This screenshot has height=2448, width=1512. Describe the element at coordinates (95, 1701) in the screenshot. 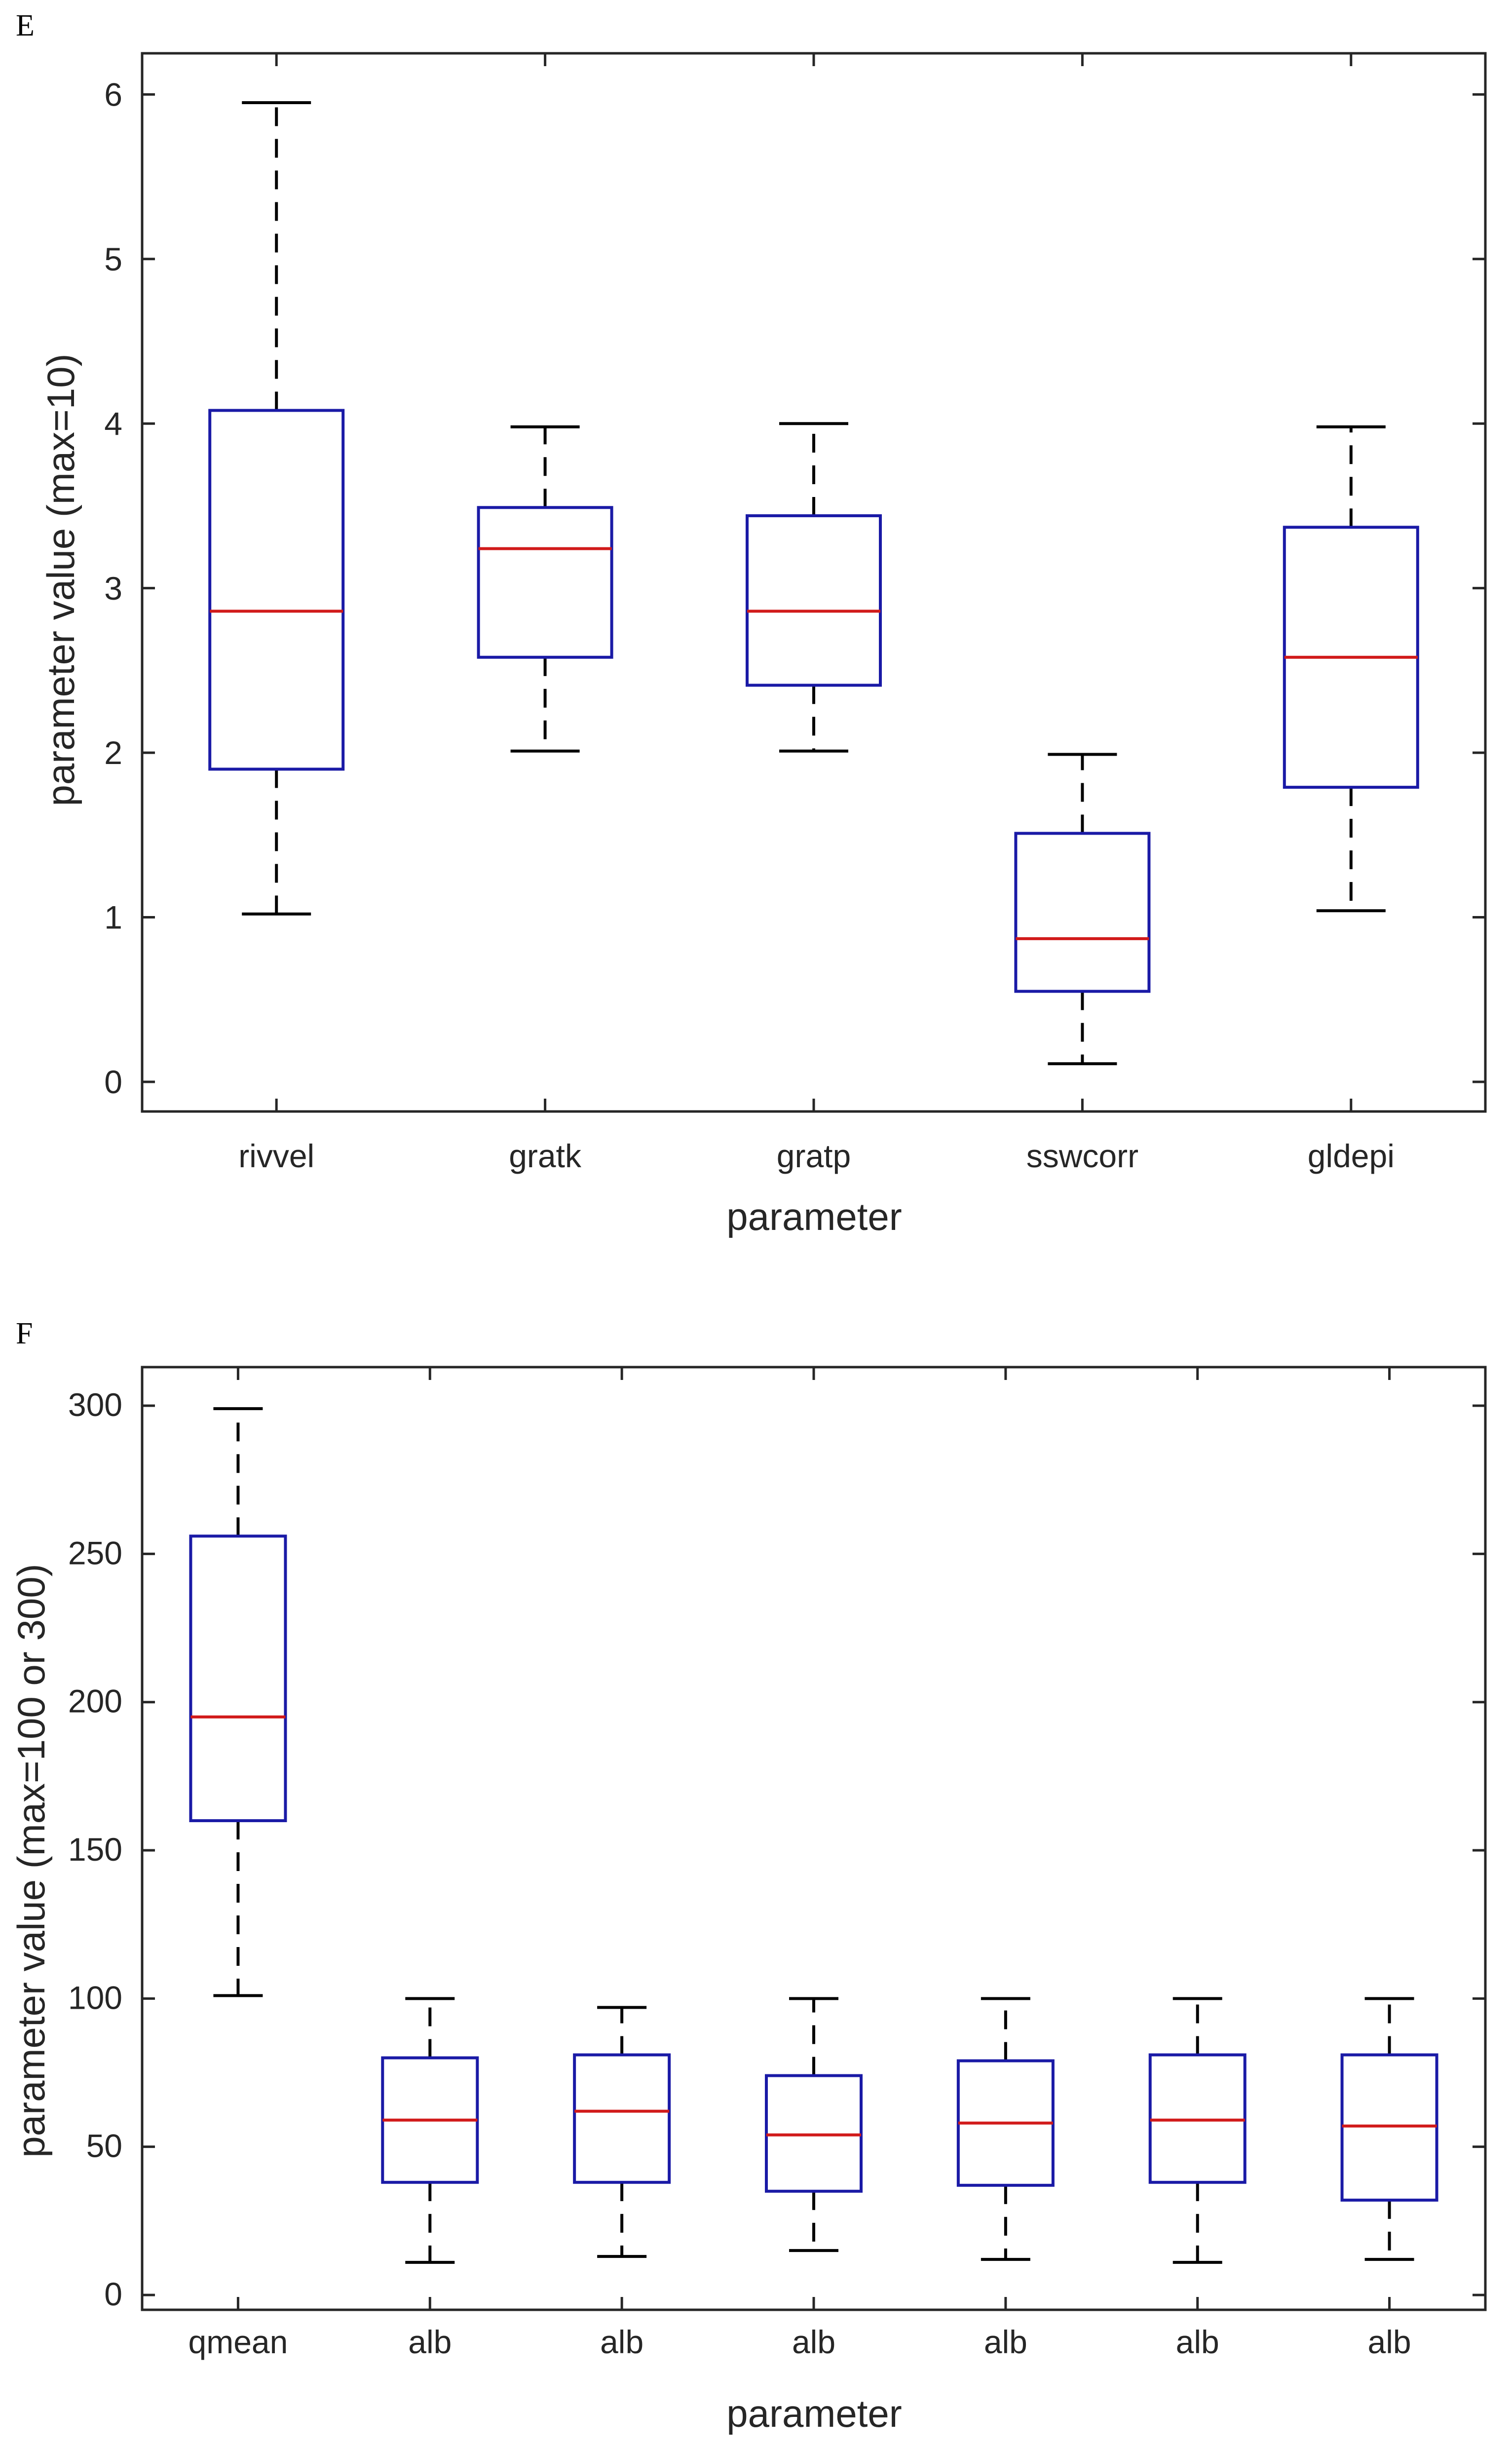

I see `y-tick-label-f: 200` at that location.